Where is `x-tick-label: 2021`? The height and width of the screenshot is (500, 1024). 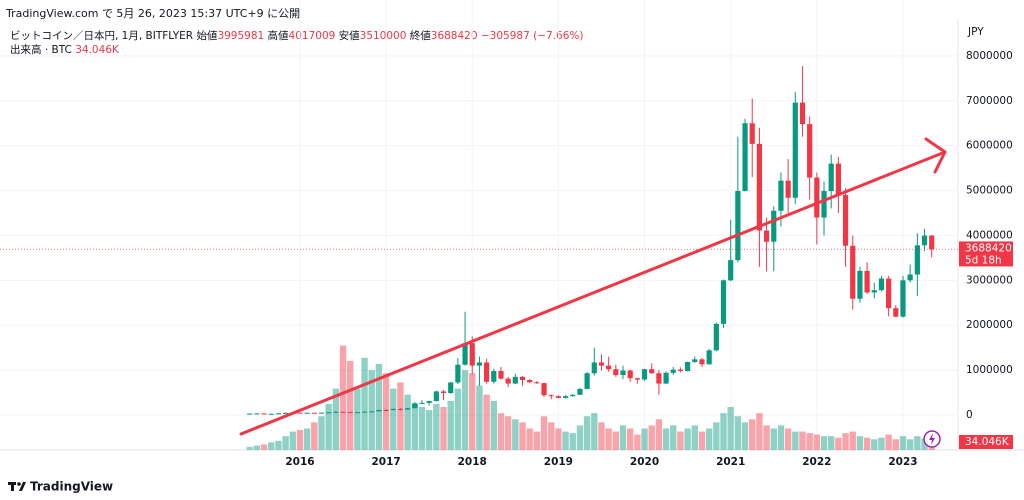
x-tick-label: 2021 is located at coordinates (730, 462).